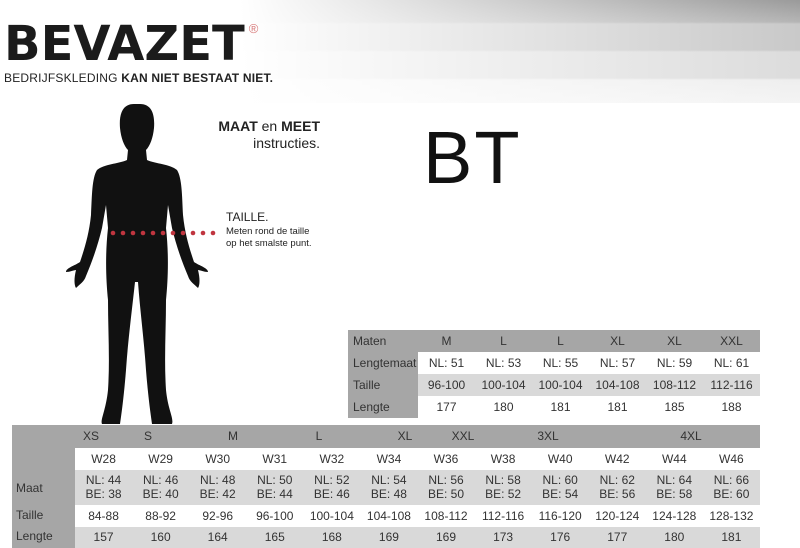 The height and width of the screenshot is (548, 800). I want to click on lengte-row: 157 160 164 165 168 169 169 173 176 177 180 181, so click(417, 537).